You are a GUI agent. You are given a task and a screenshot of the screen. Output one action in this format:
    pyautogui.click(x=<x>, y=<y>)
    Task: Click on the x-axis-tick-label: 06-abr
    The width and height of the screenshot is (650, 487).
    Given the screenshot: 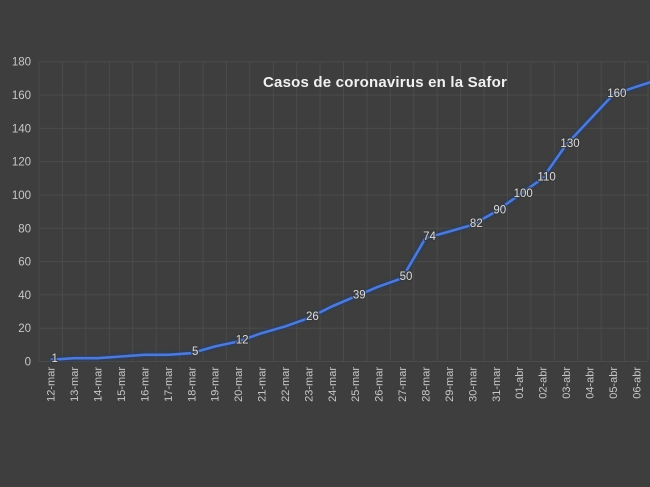 What is the action you would take?
    pyautogui.click(x=637, y=383)
    